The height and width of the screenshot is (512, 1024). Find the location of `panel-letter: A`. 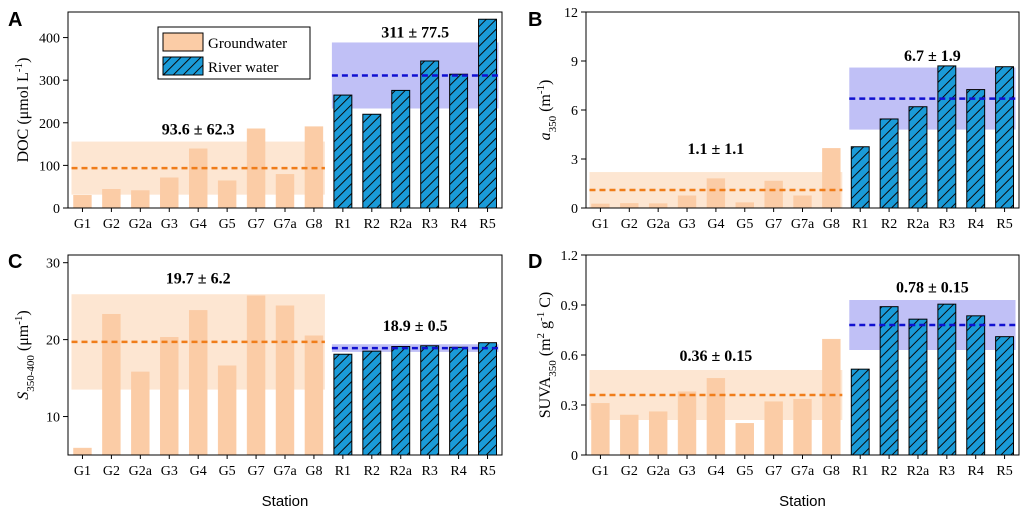

panel-letter: A is located at coordinates (15, 20).